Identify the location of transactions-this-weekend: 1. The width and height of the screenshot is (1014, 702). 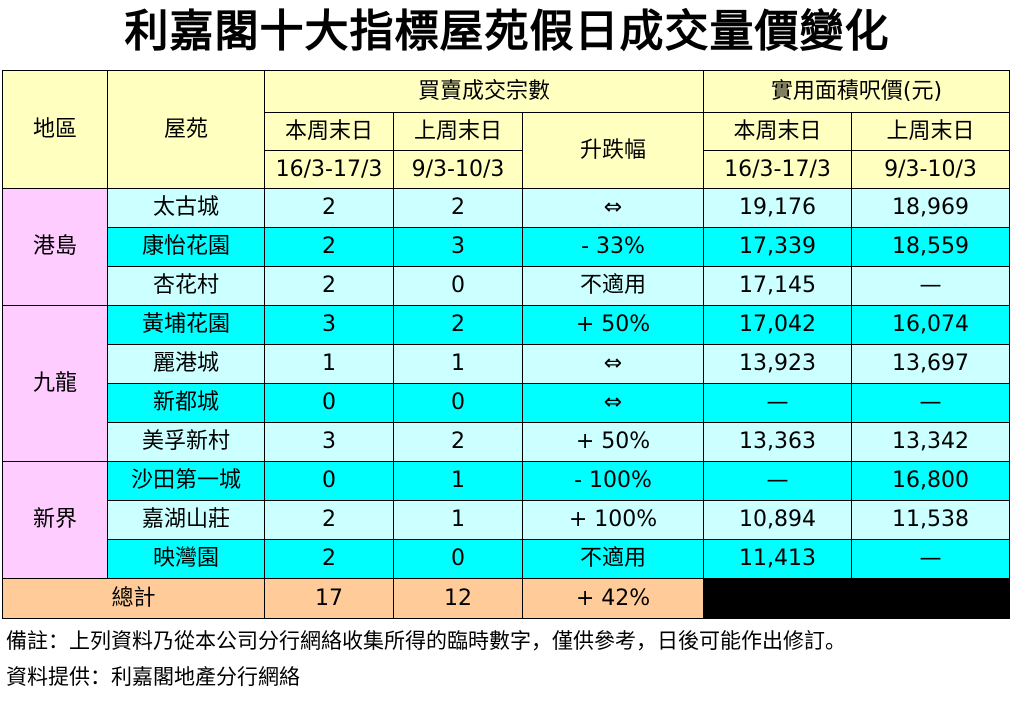
(329, 364).